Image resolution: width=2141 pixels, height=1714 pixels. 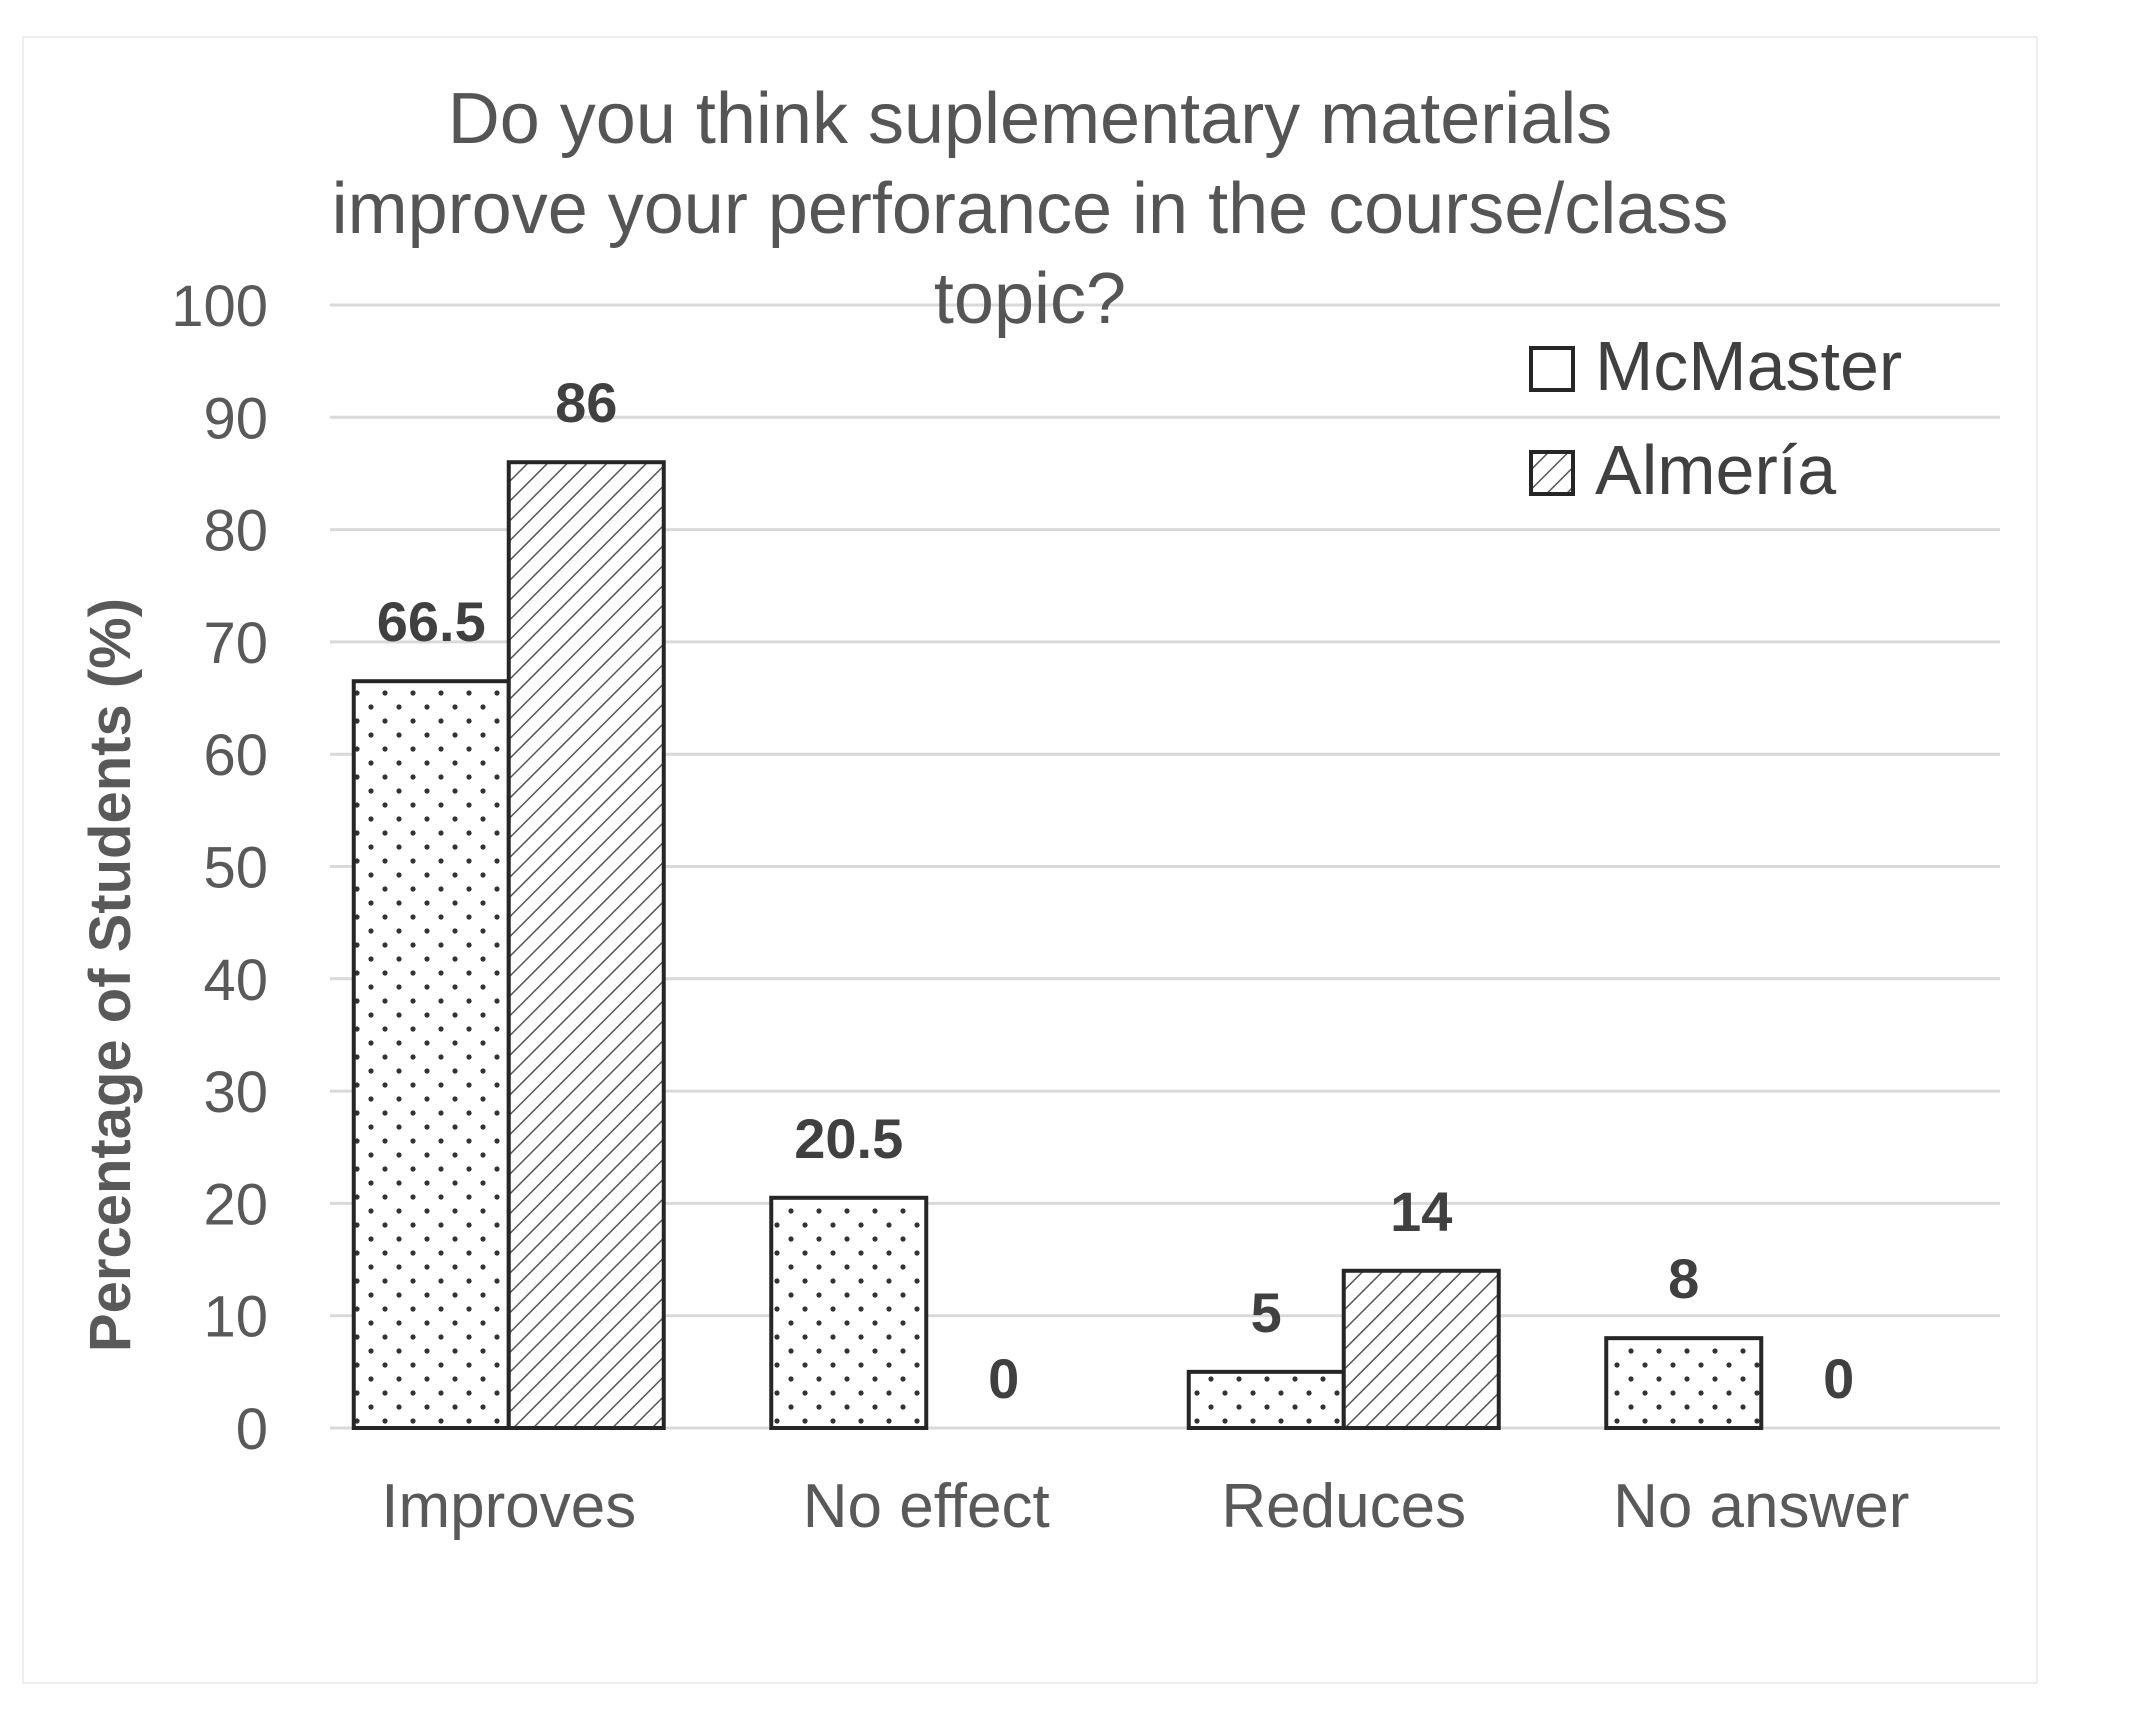 I want to click on legend-item-almeria: Almería, so click(x=1682, y=470).